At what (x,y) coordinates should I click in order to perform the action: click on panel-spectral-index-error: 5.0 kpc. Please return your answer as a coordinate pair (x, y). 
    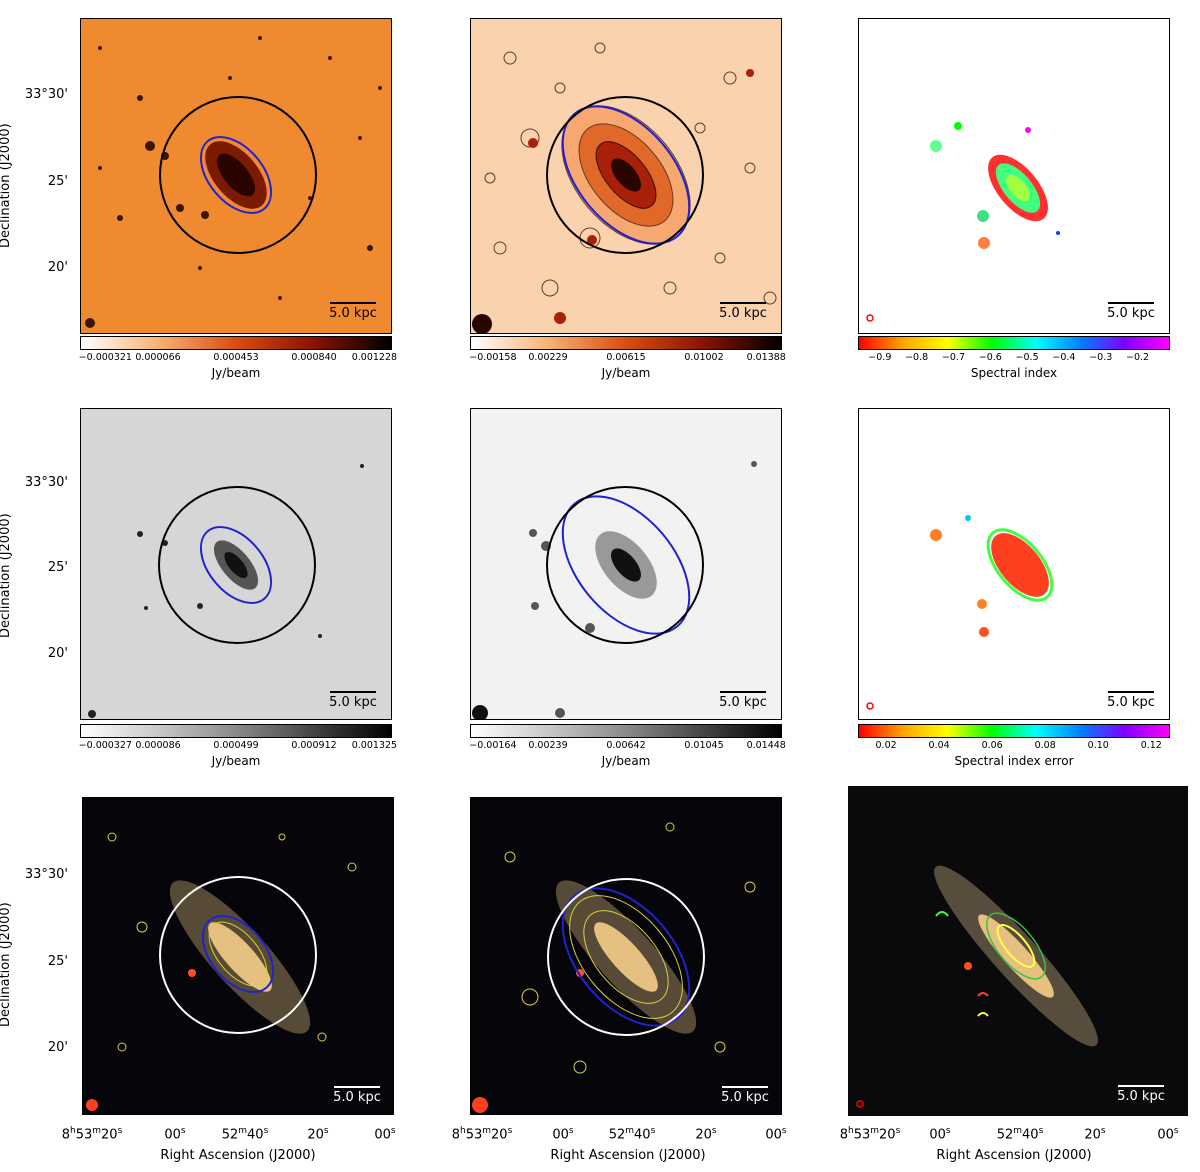
    Looking at the image, I should click on (1014, 564).